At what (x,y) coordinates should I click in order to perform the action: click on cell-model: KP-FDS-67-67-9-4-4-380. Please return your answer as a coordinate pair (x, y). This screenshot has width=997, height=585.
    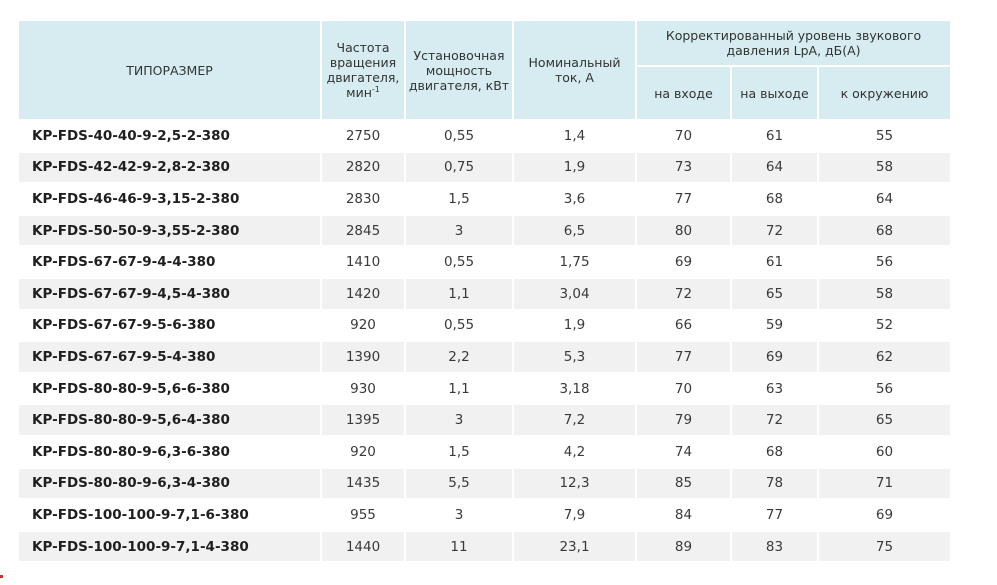
    Looking at the image, I should click on (170, 263).